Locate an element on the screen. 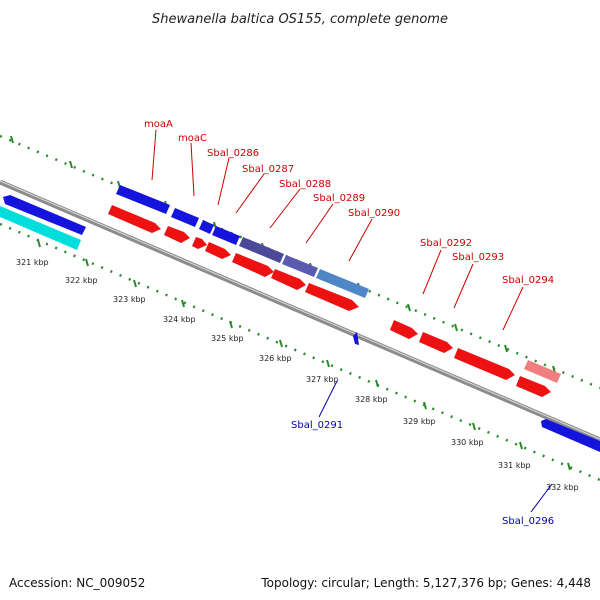 The image size is (600, 600). leader-moaC is located at coordinates (192, 169).